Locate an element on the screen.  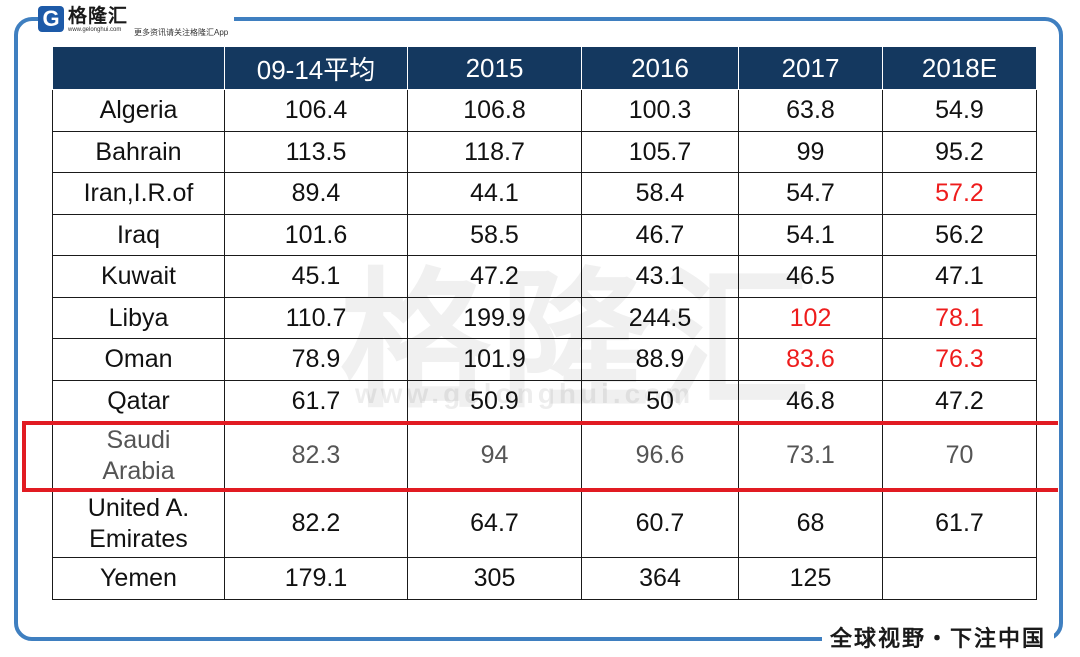
value-cell: 46.8 is located at coordinates (810, 400).